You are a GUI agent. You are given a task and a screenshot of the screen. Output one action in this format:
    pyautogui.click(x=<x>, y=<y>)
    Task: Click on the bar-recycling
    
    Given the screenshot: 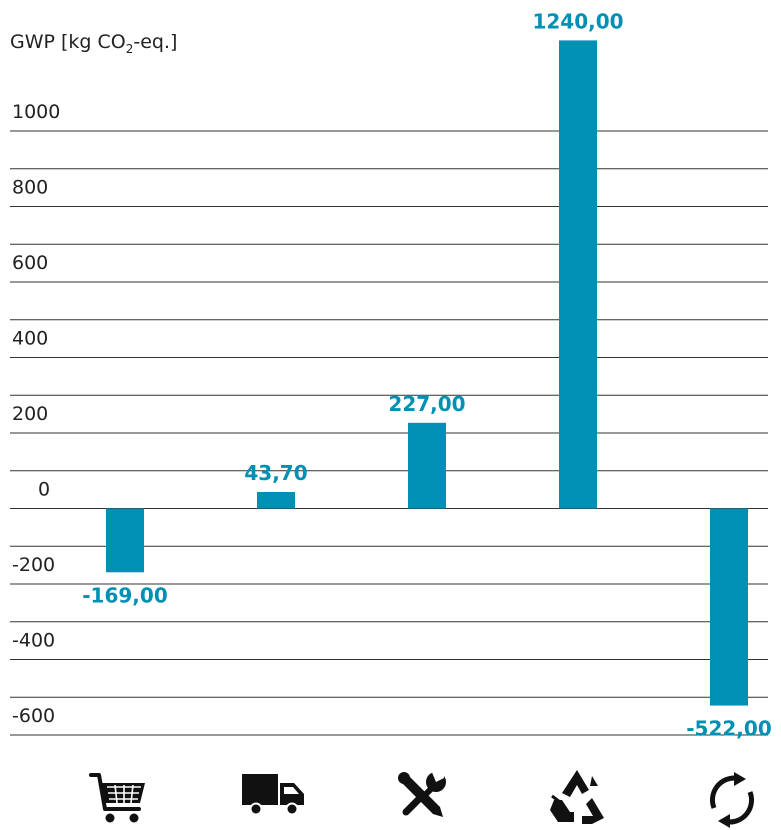 What is the action you would take?
    pyautogui.click(x=578, y=274)
    